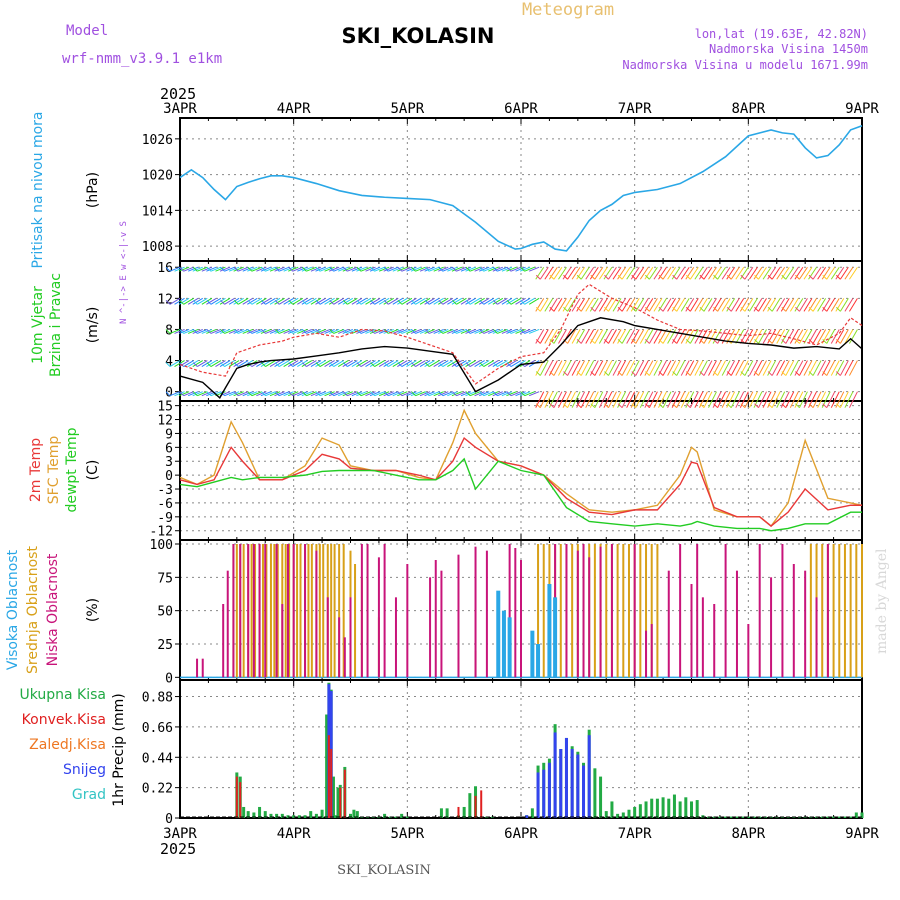 Image resolution: width=900 pixels, height=900 pixels. I want to click on x-day-label-bottom: 5APR, so click(407, 834).